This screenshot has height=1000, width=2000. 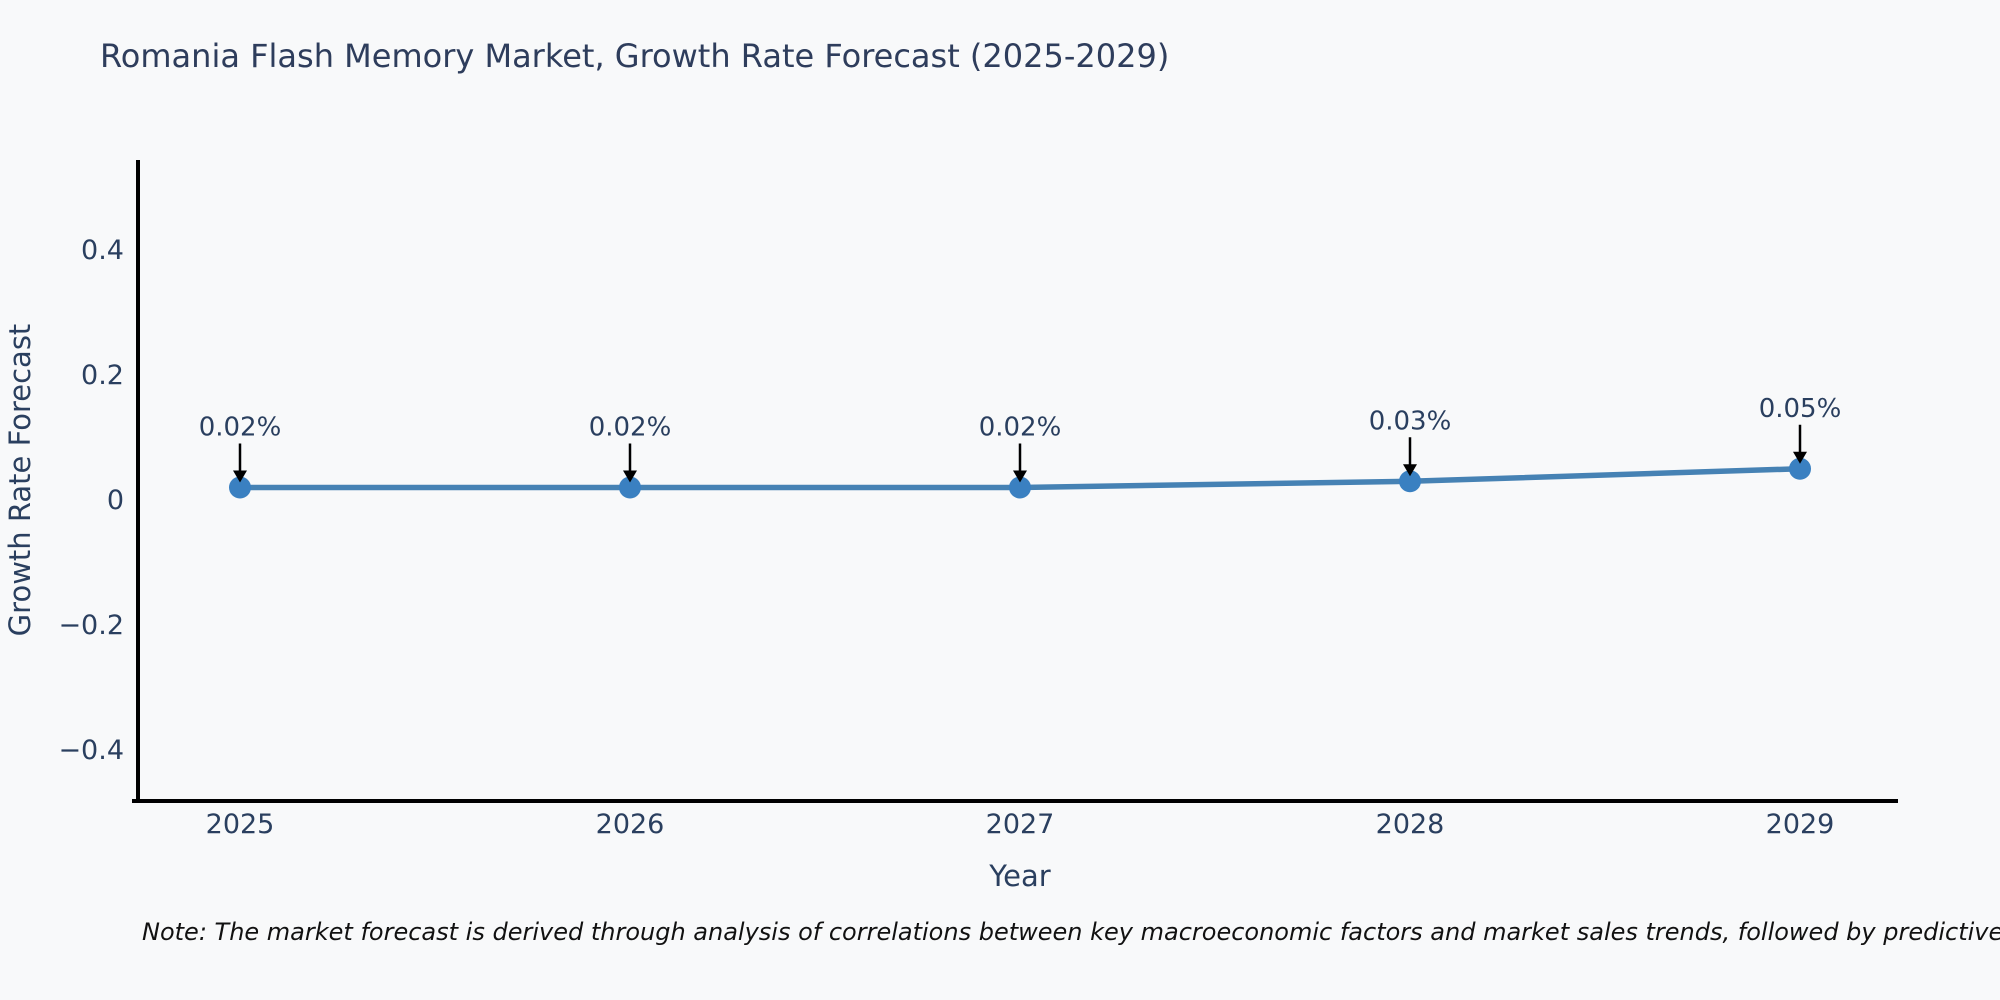 What do you see at coordinates (1019, 876) in the screenshot?
I see `x-axis-title: Year` at bounding box center [1019, 876].